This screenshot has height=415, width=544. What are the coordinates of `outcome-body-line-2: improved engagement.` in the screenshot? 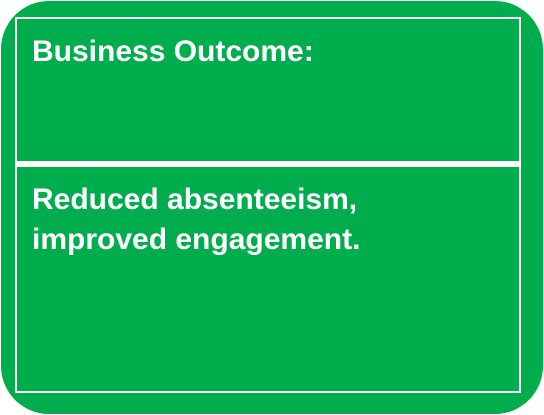 It's located at (196, 239).